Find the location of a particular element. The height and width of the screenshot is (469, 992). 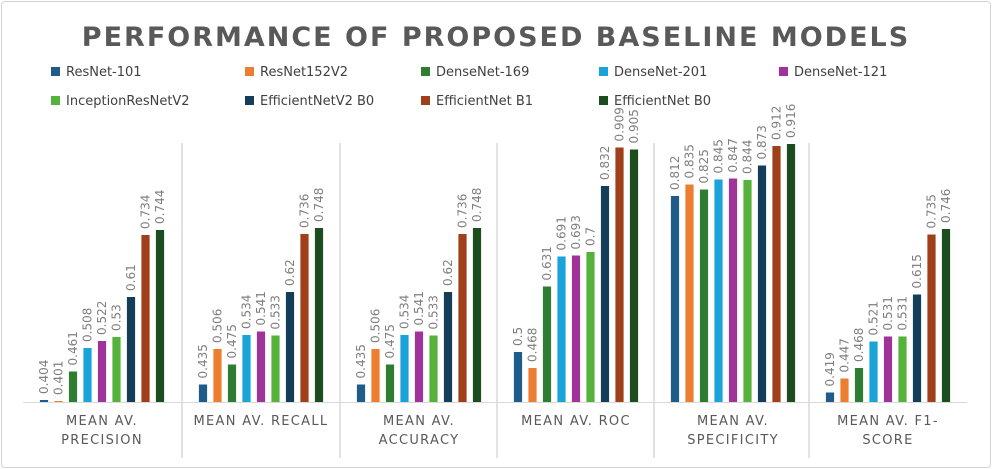

bar-inceptionresnetv2-mean-av-specificity is located at coordinates (747, 291).